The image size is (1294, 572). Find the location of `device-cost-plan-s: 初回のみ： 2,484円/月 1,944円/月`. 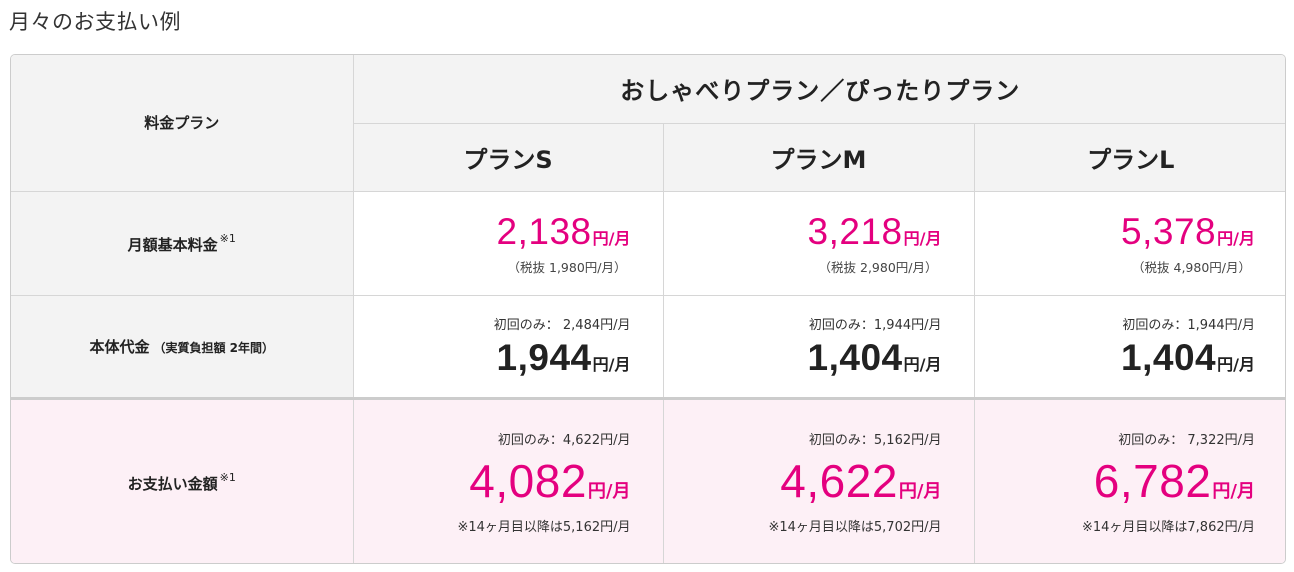

device-cost-plan-s: 初回のみ： 2,484円/月 1,944円/月 is located at coordinates (508, 346).